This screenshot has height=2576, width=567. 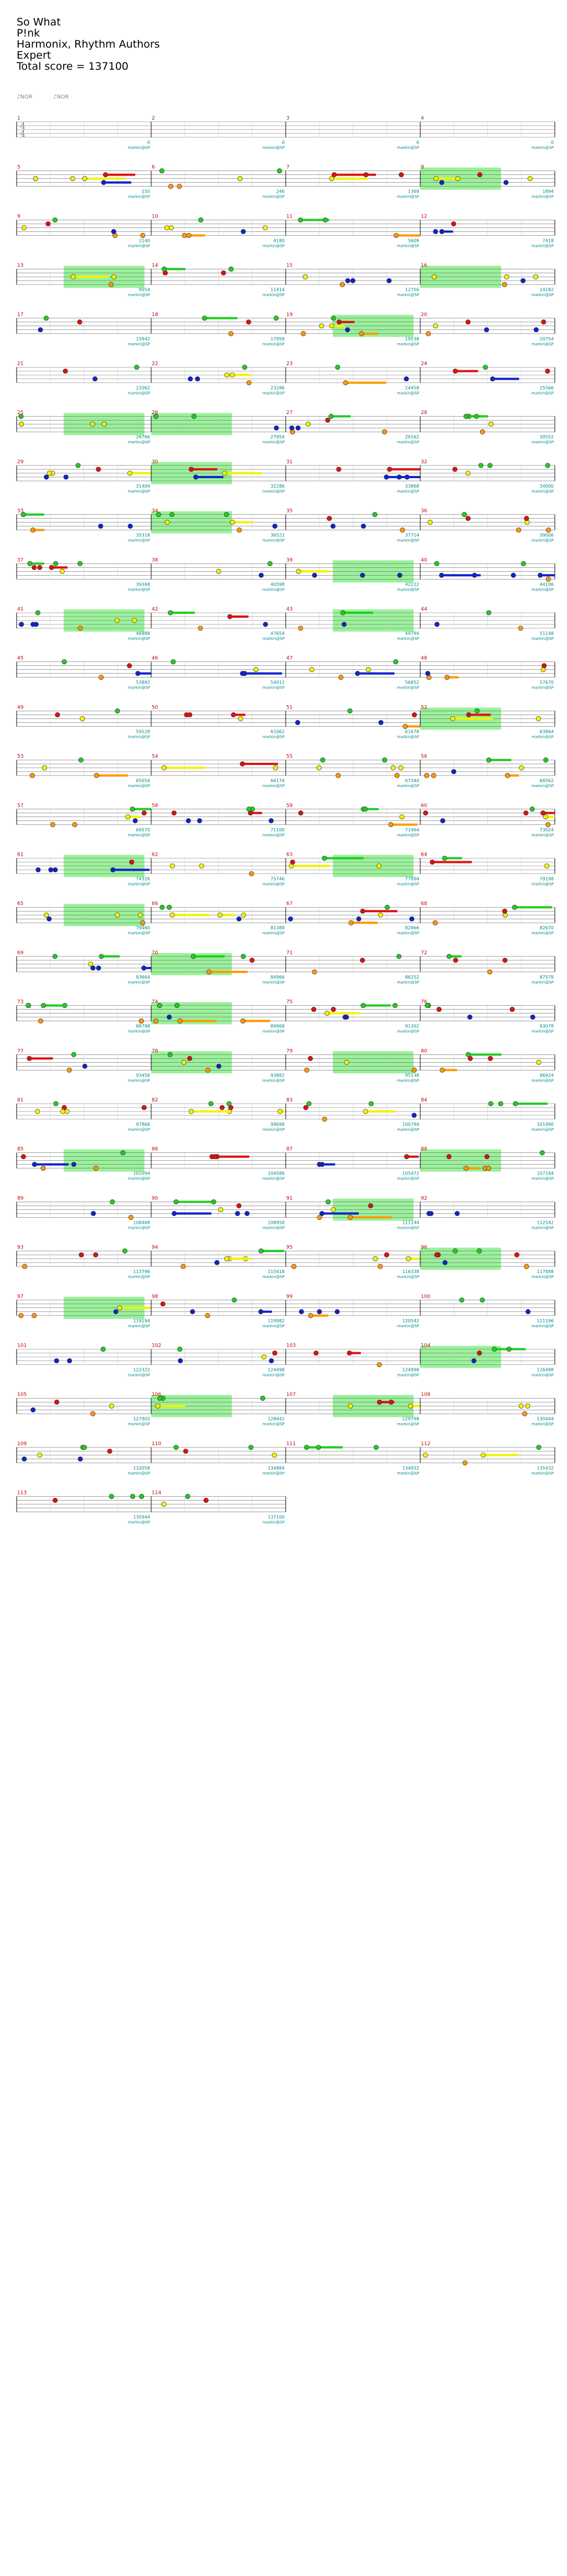 What do you see at coordinates (412, 977) in the screenshot?
I see `measure-score: 86252` at bounding box center [412, 977].